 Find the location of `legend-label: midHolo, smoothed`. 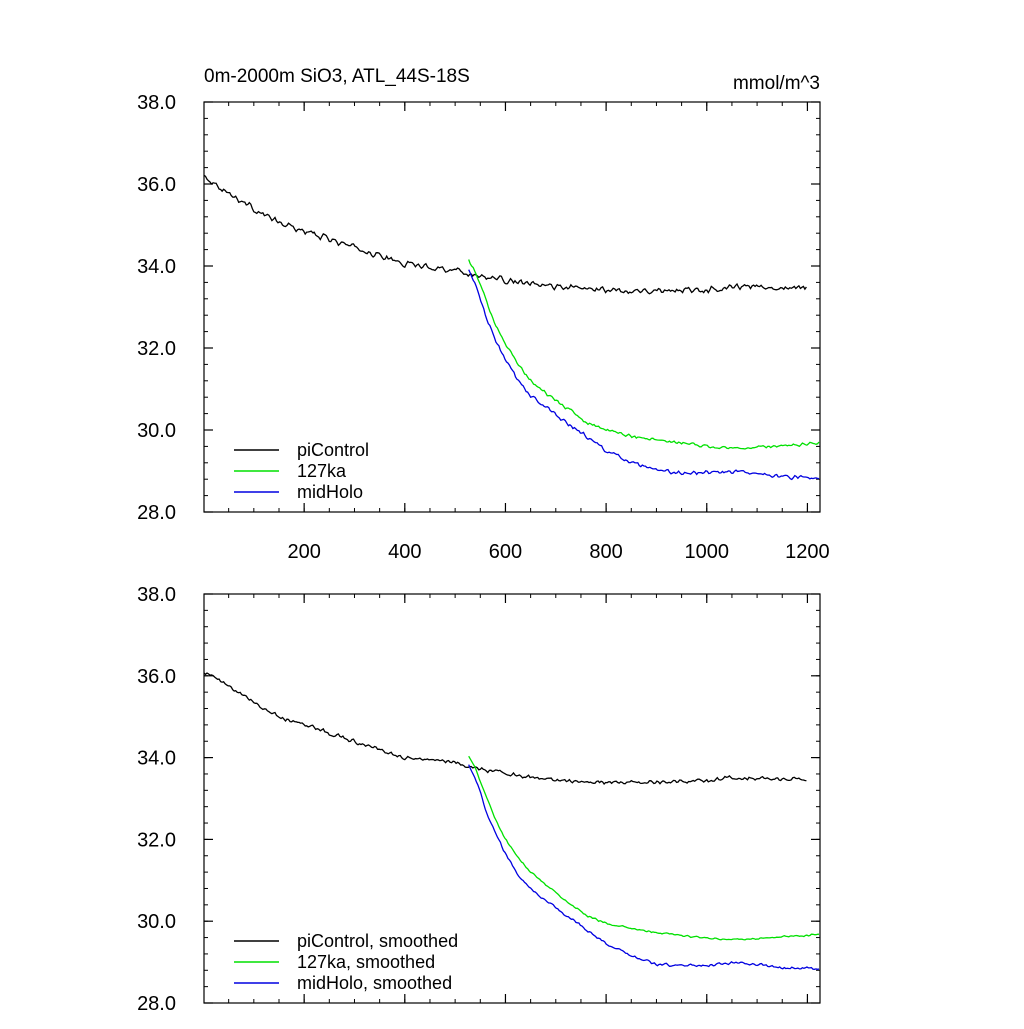

legend-label: midHolo, smoothed is located at coordinates (374, 983).